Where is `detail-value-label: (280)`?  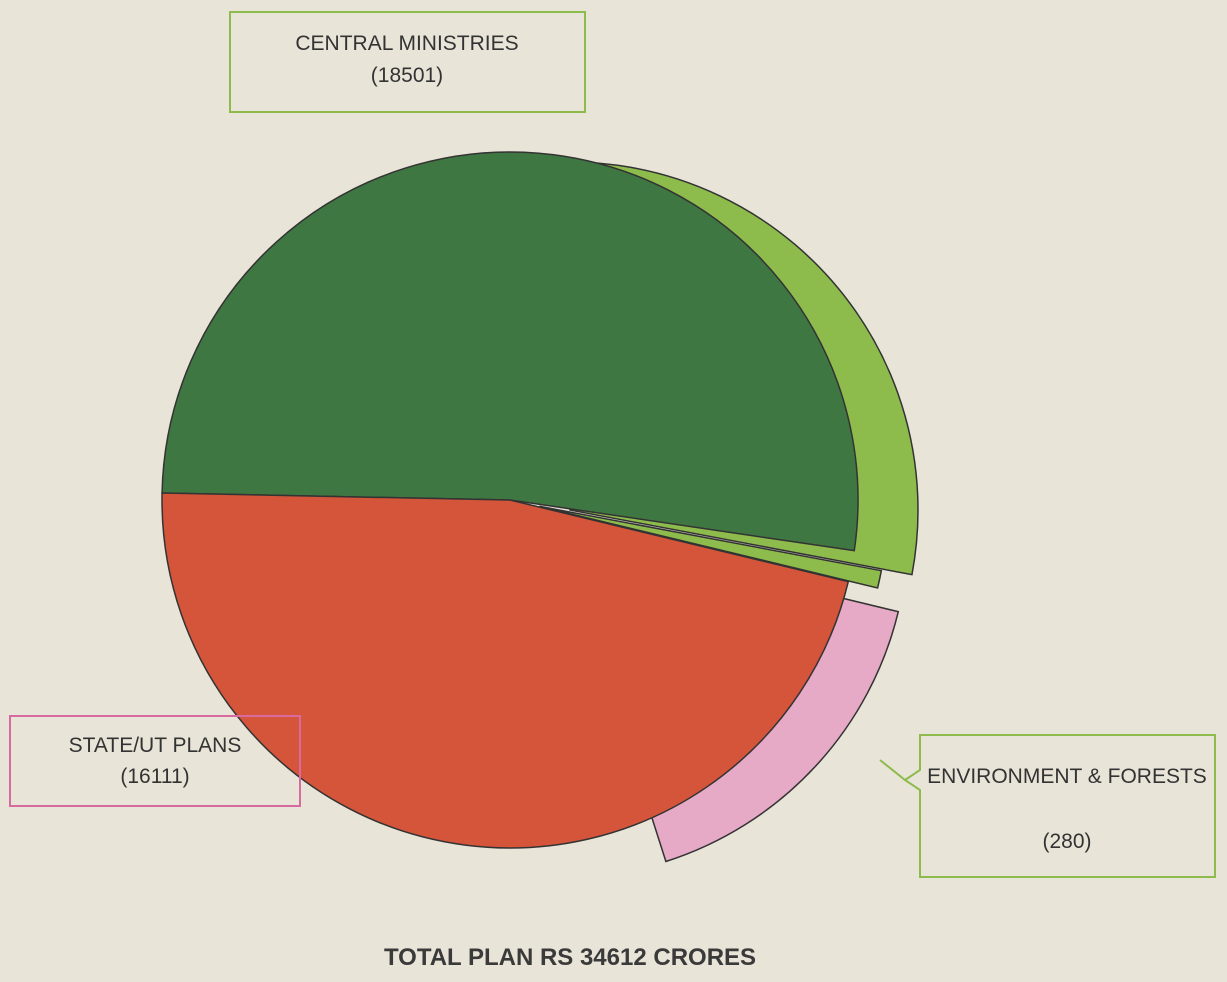 detail-value-label: (280) is located at coordinates (1066, 841).